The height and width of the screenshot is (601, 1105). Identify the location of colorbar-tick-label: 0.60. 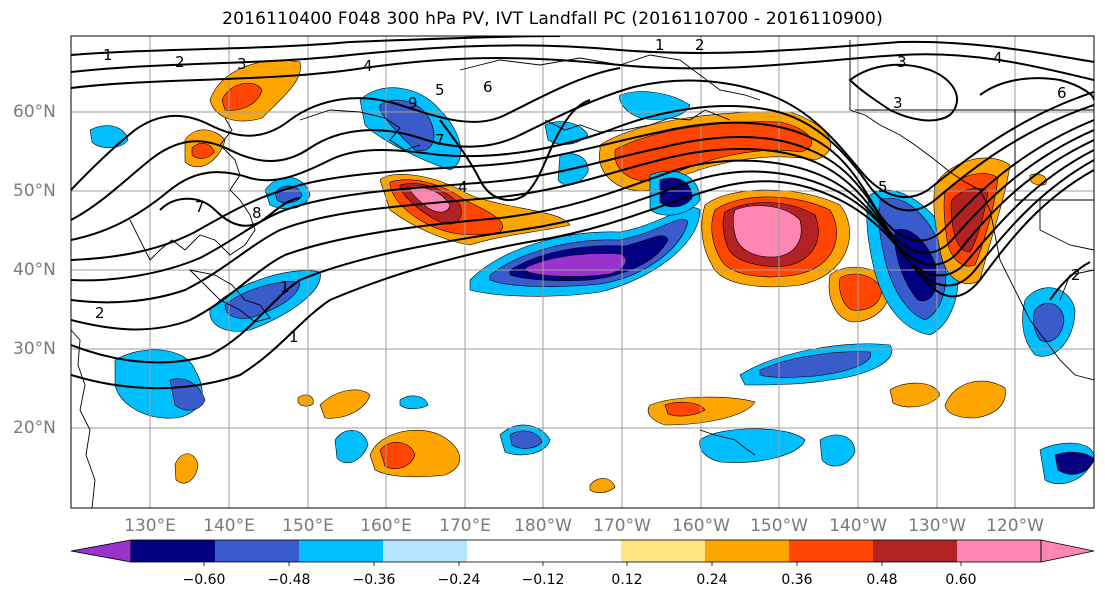
(961, 580).